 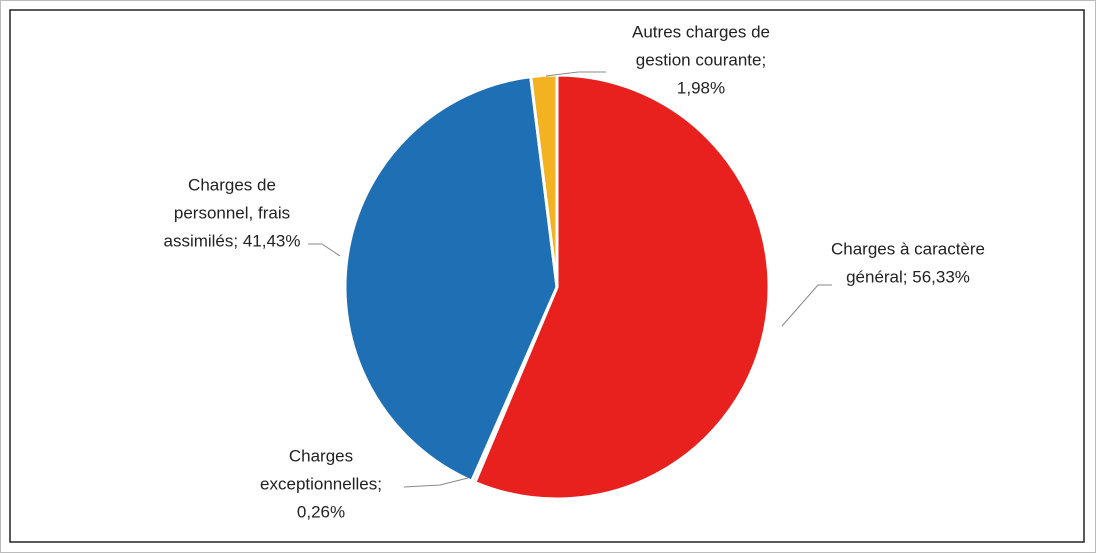 I want to click on data-label: Autres charges de, so click(x=701, y=31).